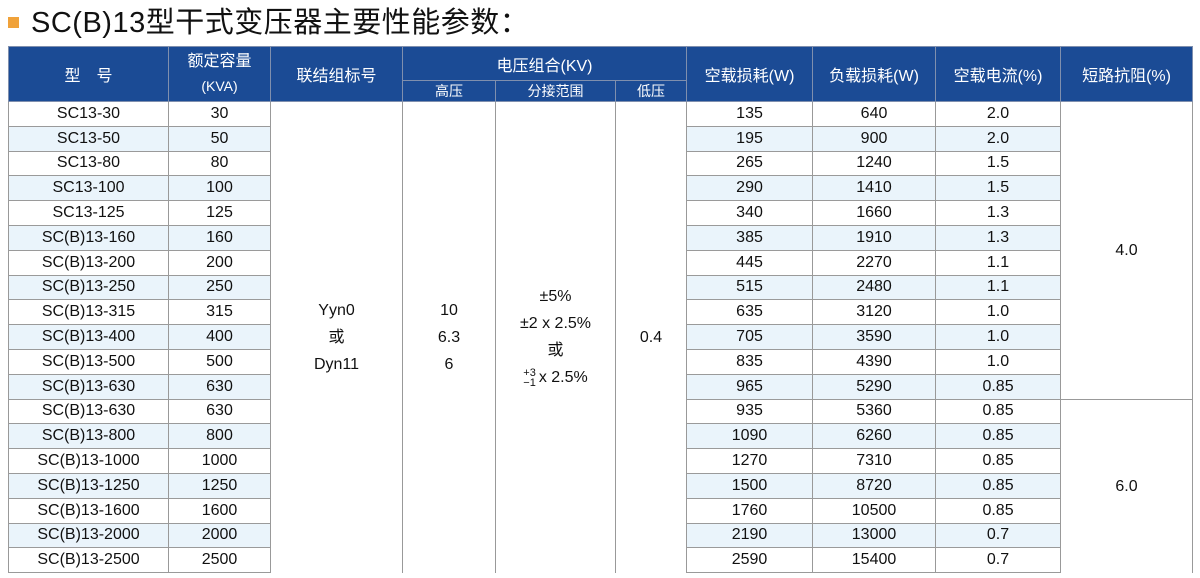 The image size is (1200, 578). Describe the element at coordinates (88, 560) in the screenshot. I see `cell-model: SC(B)13-2500` at that location.